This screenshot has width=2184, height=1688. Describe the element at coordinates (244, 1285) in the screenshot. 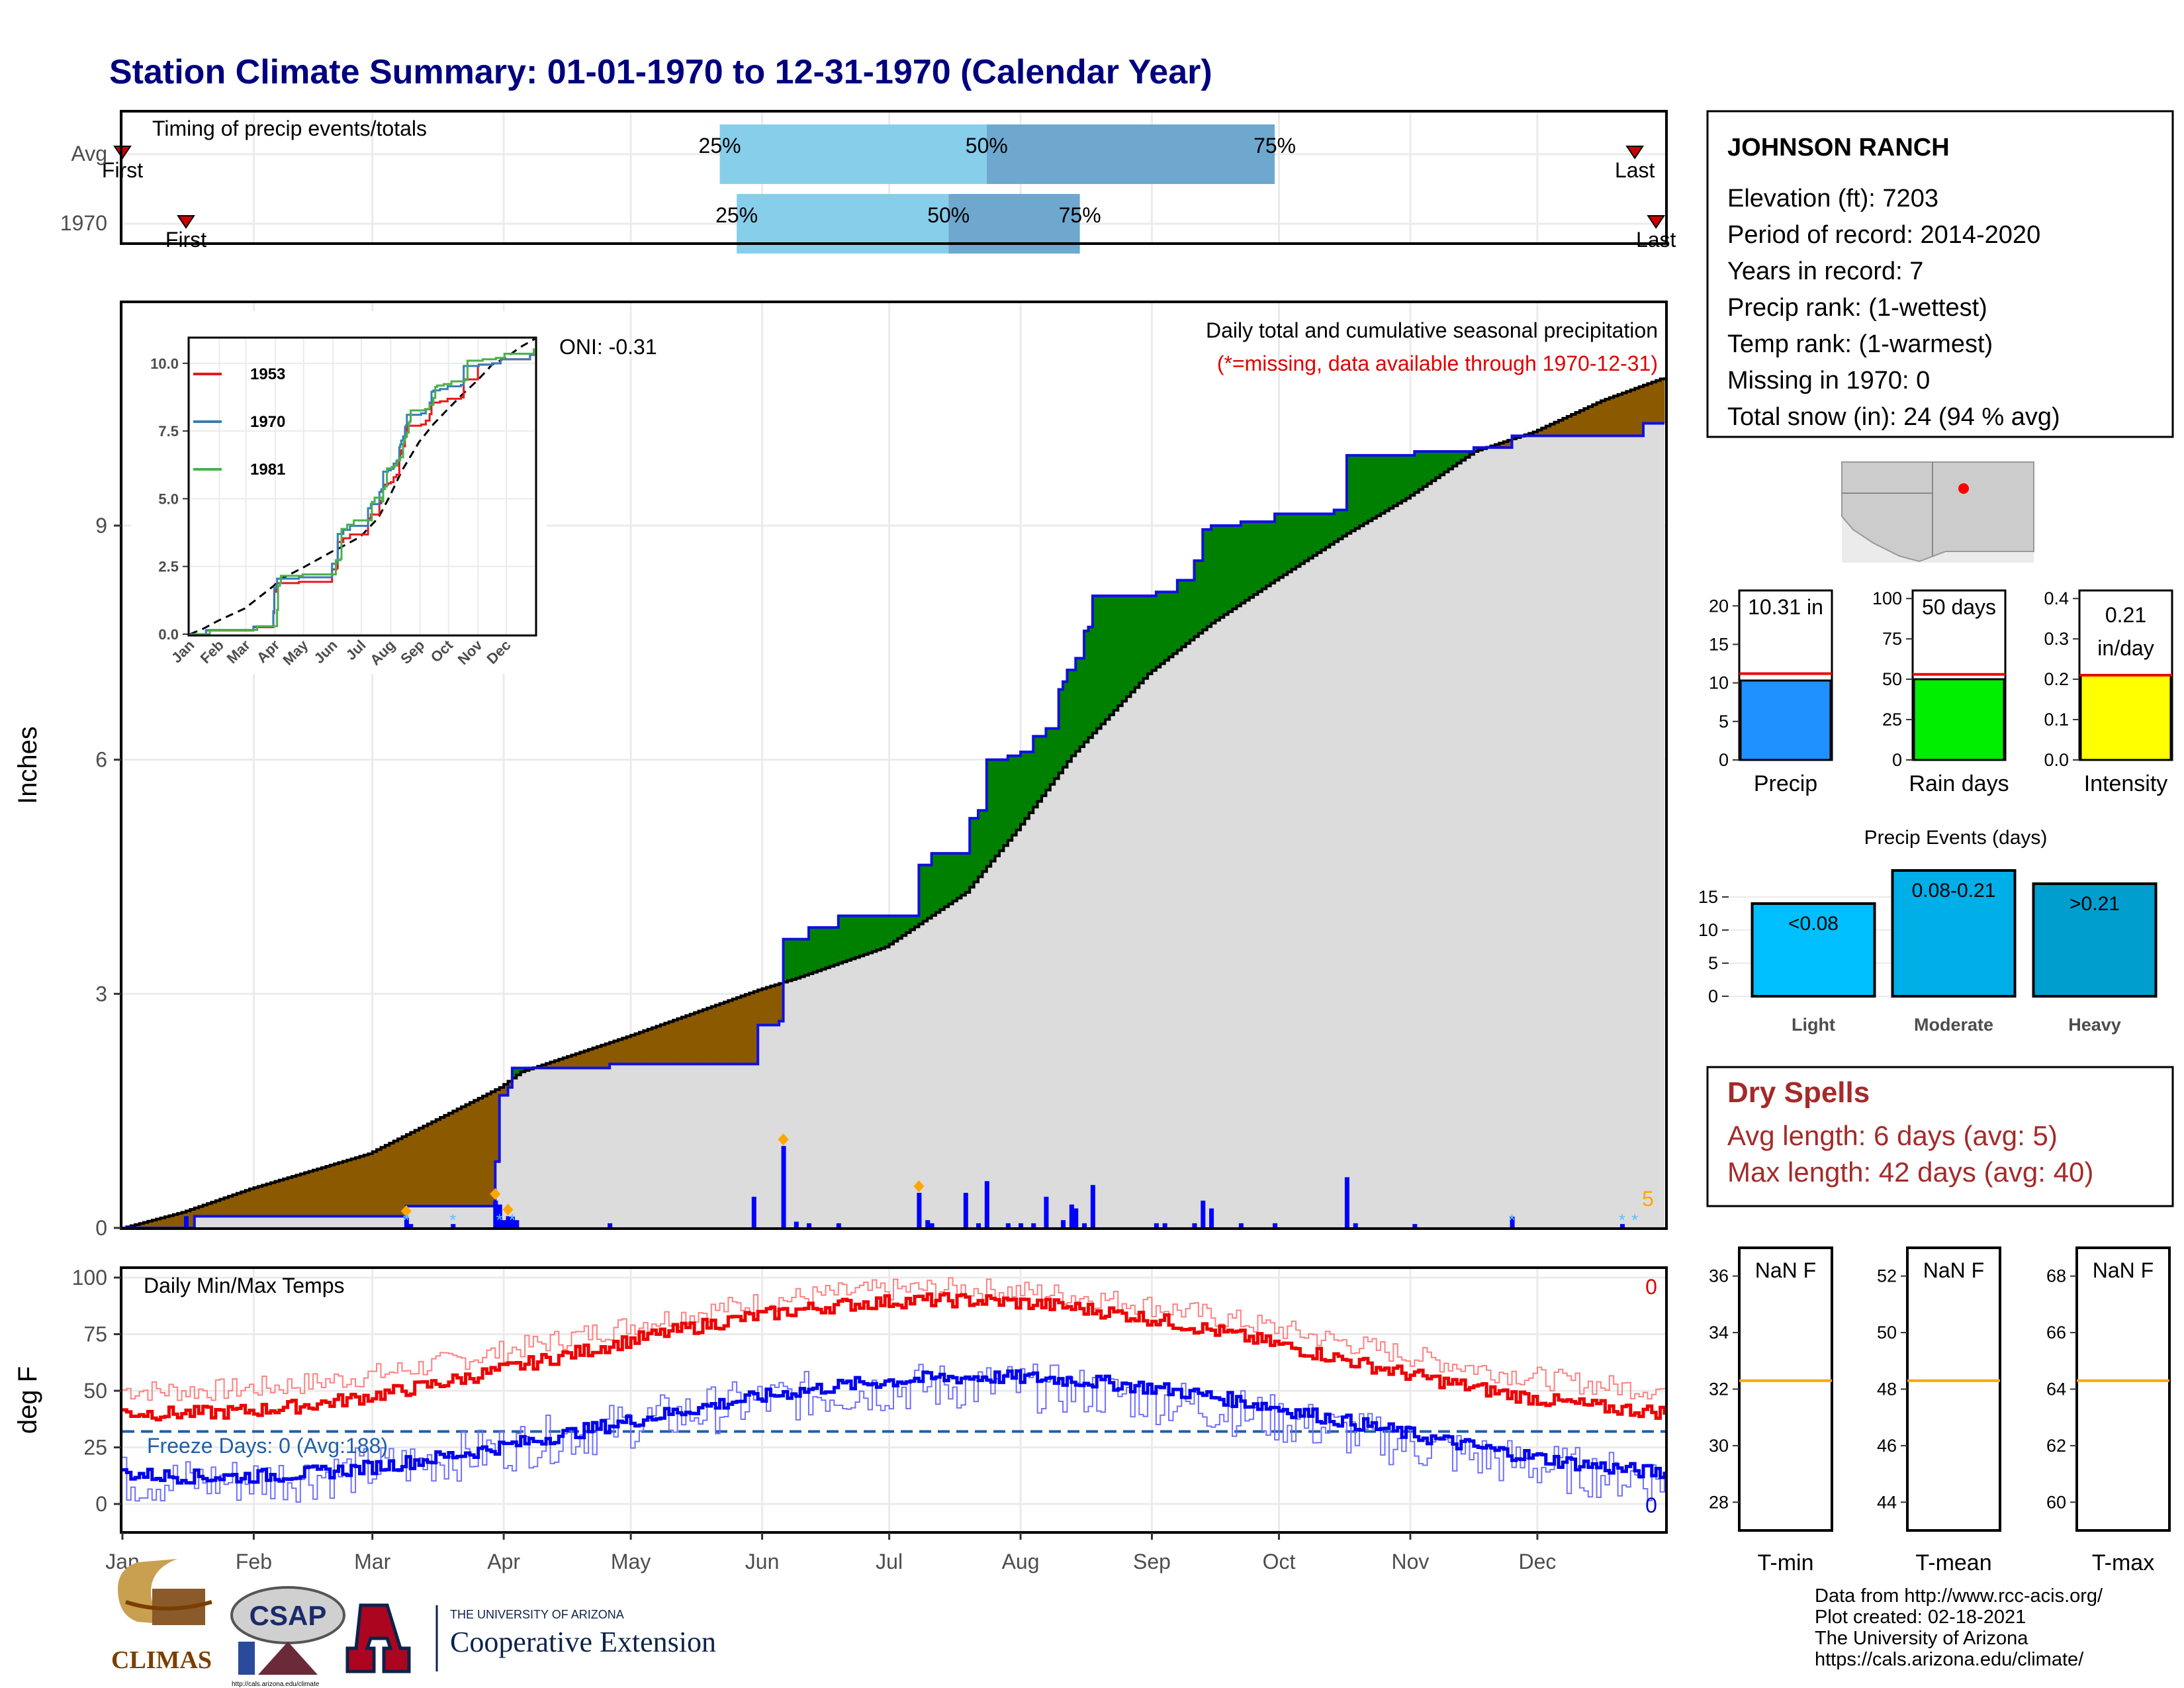

I see `temp-panel-label: Daily Min/Max Temps` at that location.